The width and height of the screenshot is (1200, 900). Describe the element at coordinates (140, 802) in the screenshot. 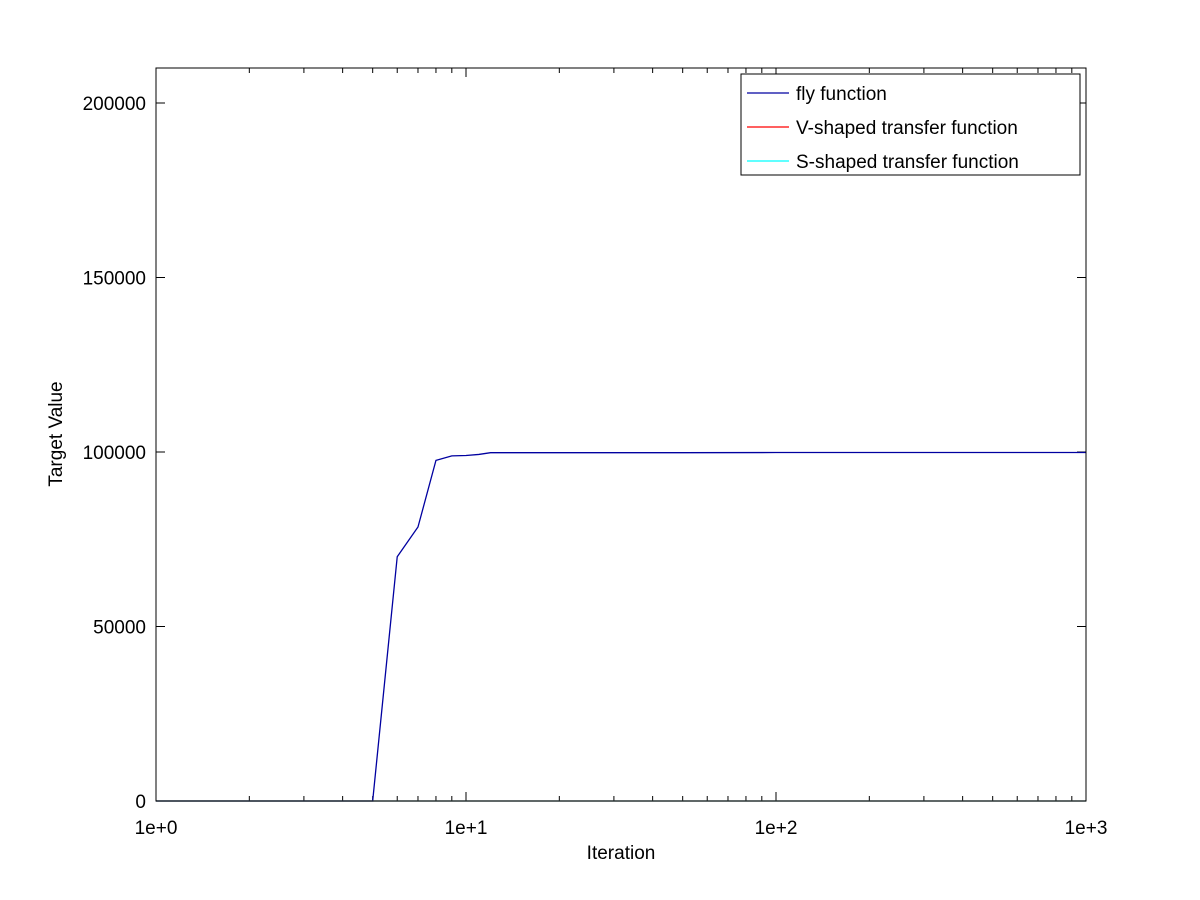

I see `y-tick-label: 0` at that location.